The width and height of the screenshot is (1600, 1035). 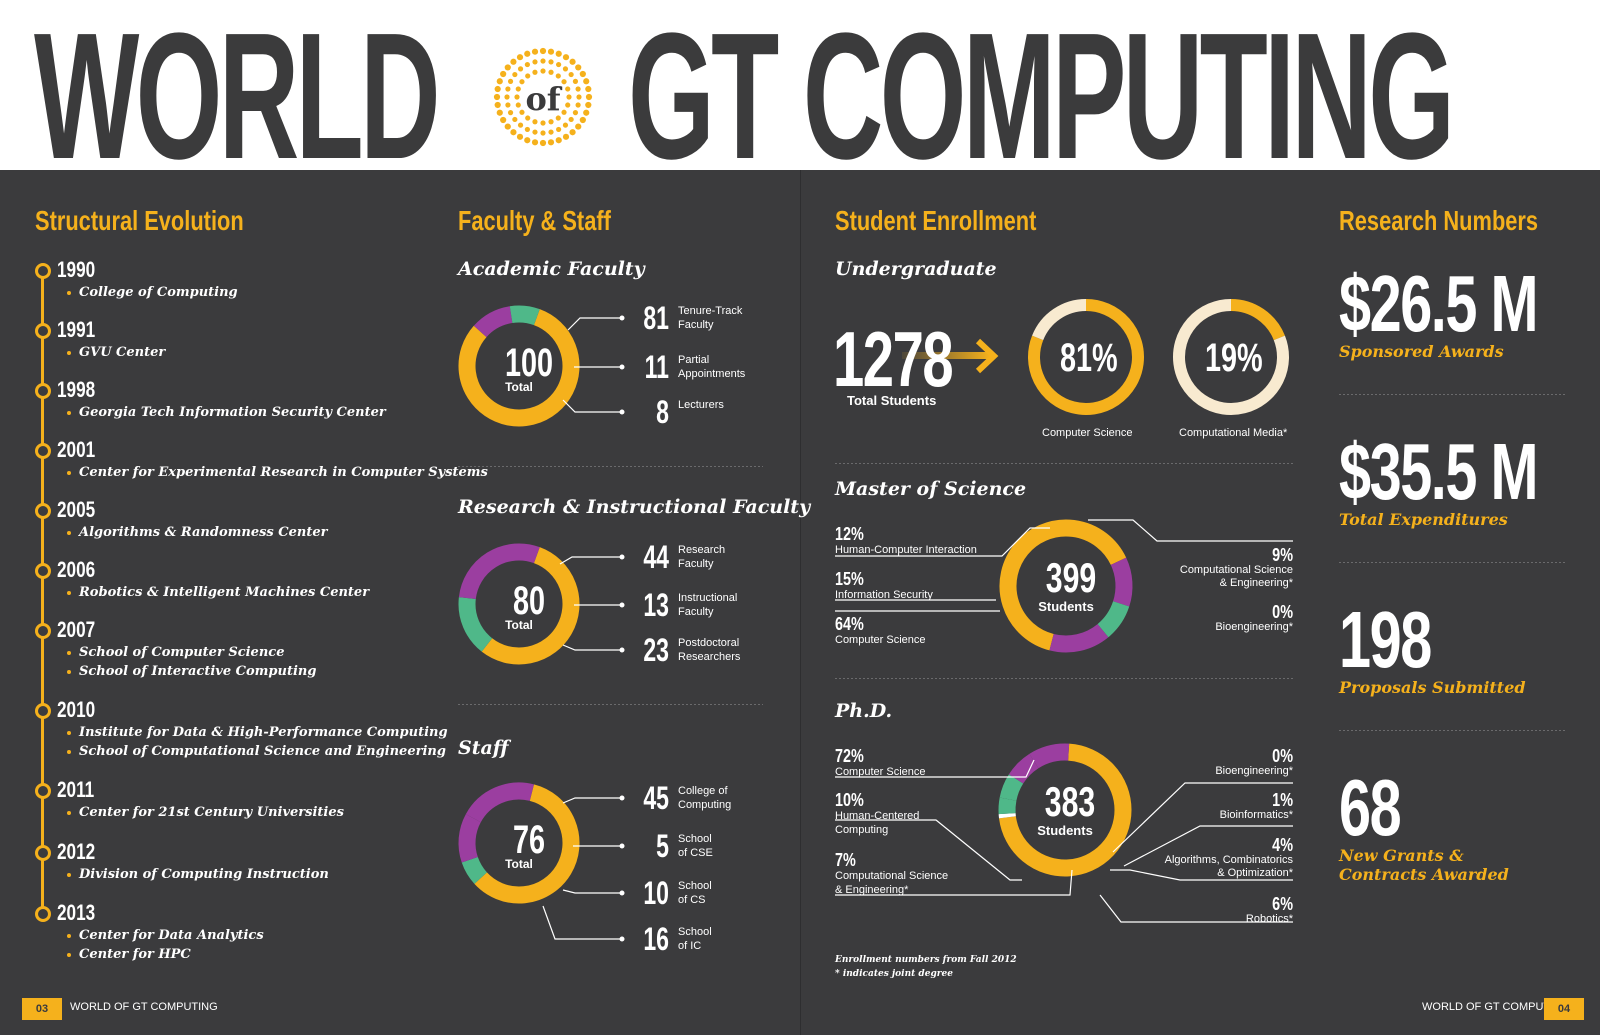 What do you see at coordinates (1423, 519) in the screenshot?
I see `research-label: Total Expenditures` at bounding box center [1423, 519].